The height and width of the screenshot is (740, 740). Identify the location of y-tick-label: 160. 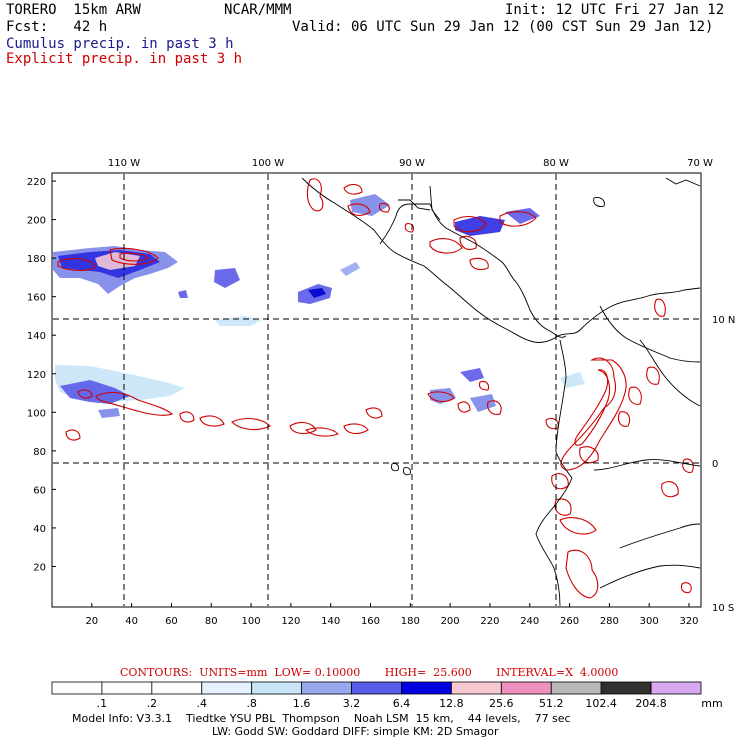
(36, 298).